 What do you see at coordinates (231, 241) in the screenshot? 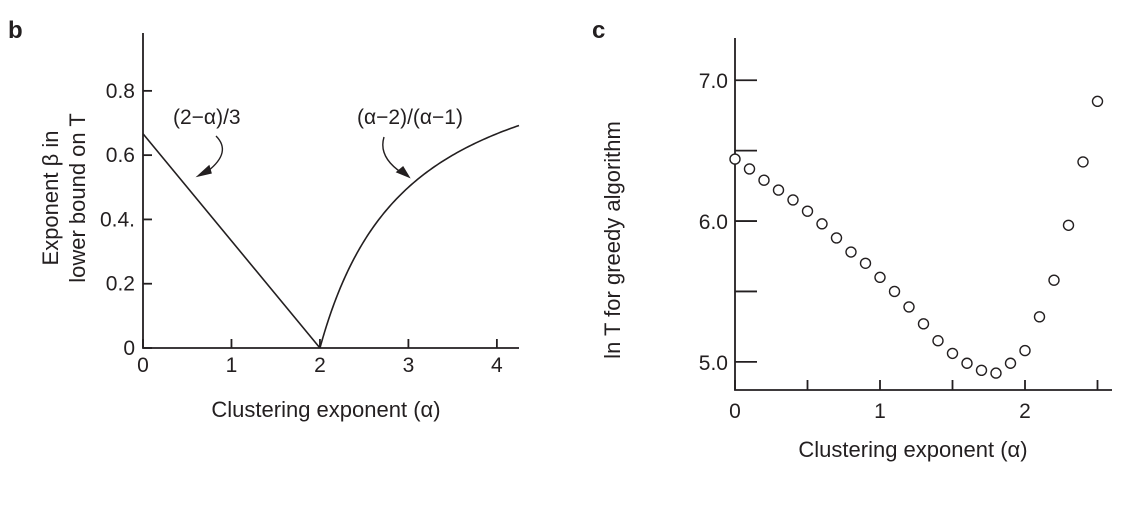
I see `series-left-line` at bounding box center [231, 241].